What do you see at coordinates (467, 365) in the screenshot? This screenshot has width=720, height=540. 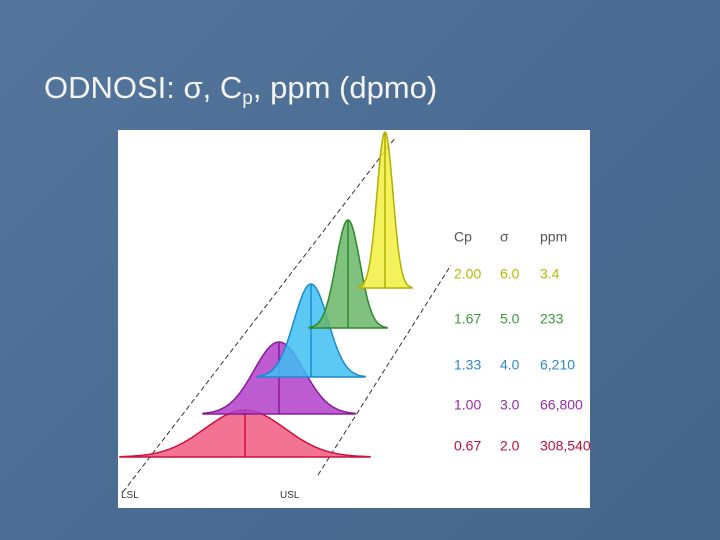 I see `table-cell: 1.33` at bounding box center [467, 365].